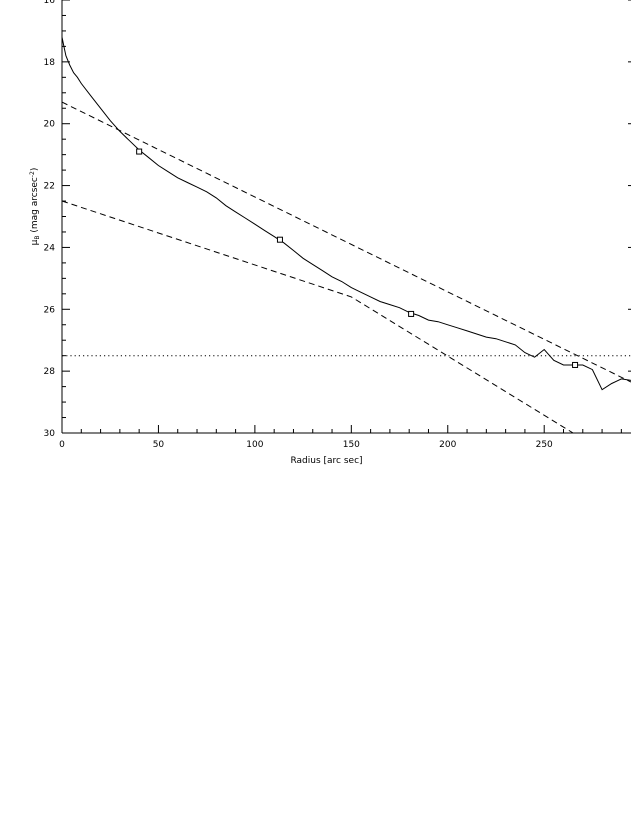 The height and width of the screenshot is (817, 631). What do you see at coordinates (50, 3) in the screenshot?
I see `y-tick-label: 16` at bounding box center [50, 3].